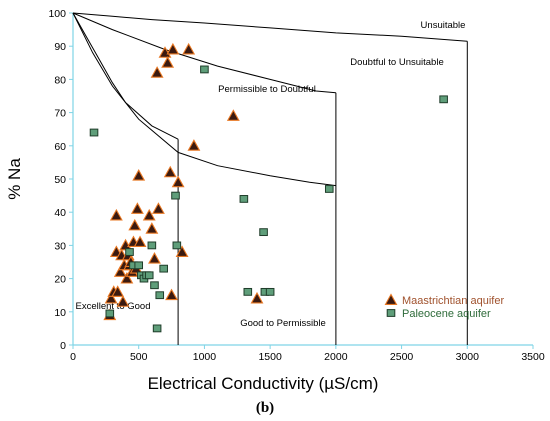  I want to click on legend-marker-paleocene, so click(391, 313).